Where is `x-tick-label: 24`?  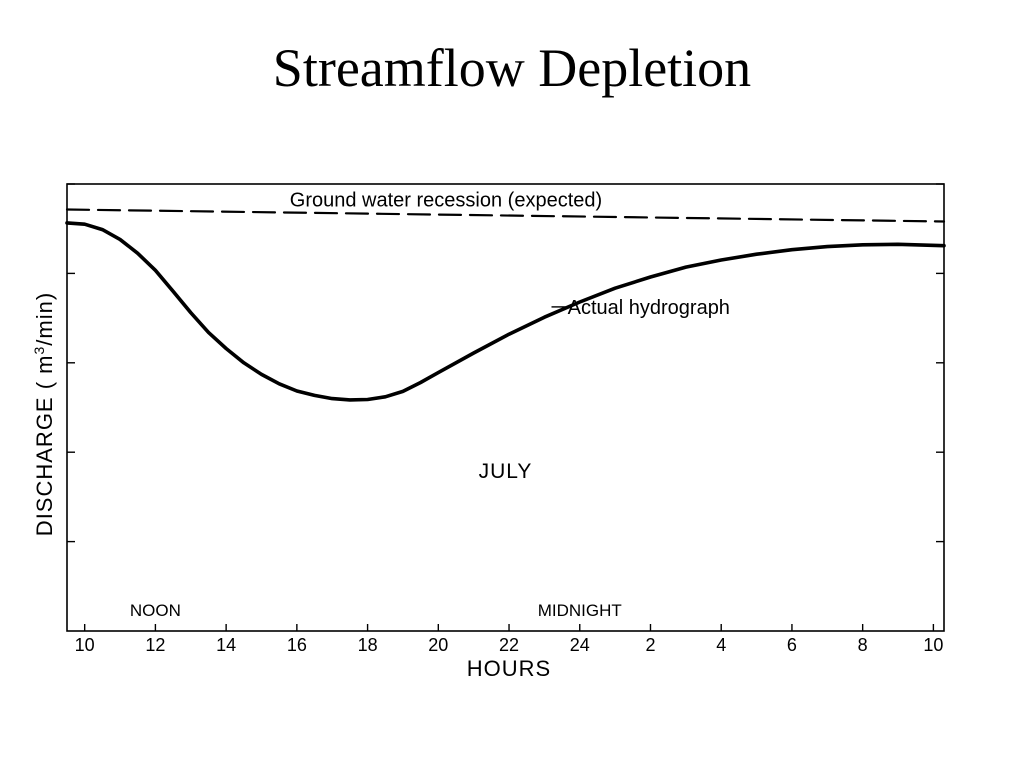 x-tick-label: 24 is located at coordinates (580, 645).